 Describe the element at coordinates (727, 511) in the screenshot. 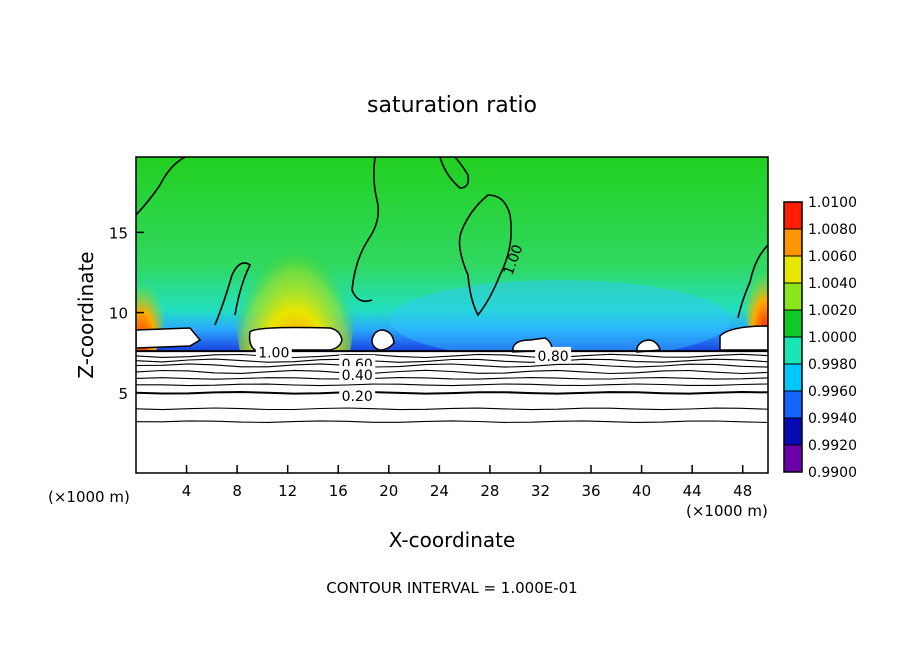

I see `x-unit-right: (×1000 m)` at that location.